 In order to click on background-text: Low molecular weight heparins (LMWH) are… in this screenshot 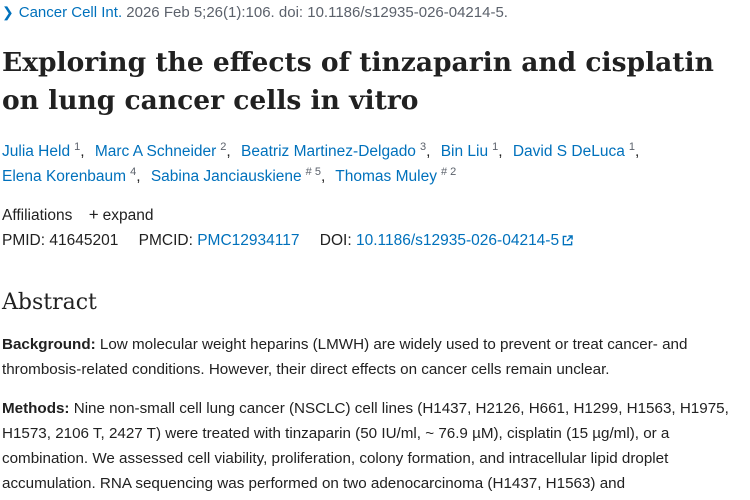, I will do `click(345, 357)`.